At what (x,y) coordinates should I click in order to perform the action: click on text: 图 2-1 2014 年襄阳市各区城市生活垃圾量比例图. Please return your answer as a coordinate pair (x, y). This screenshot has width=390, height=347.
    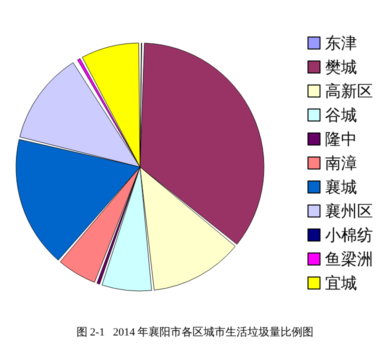
    Looking at the image, I should click on (195, 332).